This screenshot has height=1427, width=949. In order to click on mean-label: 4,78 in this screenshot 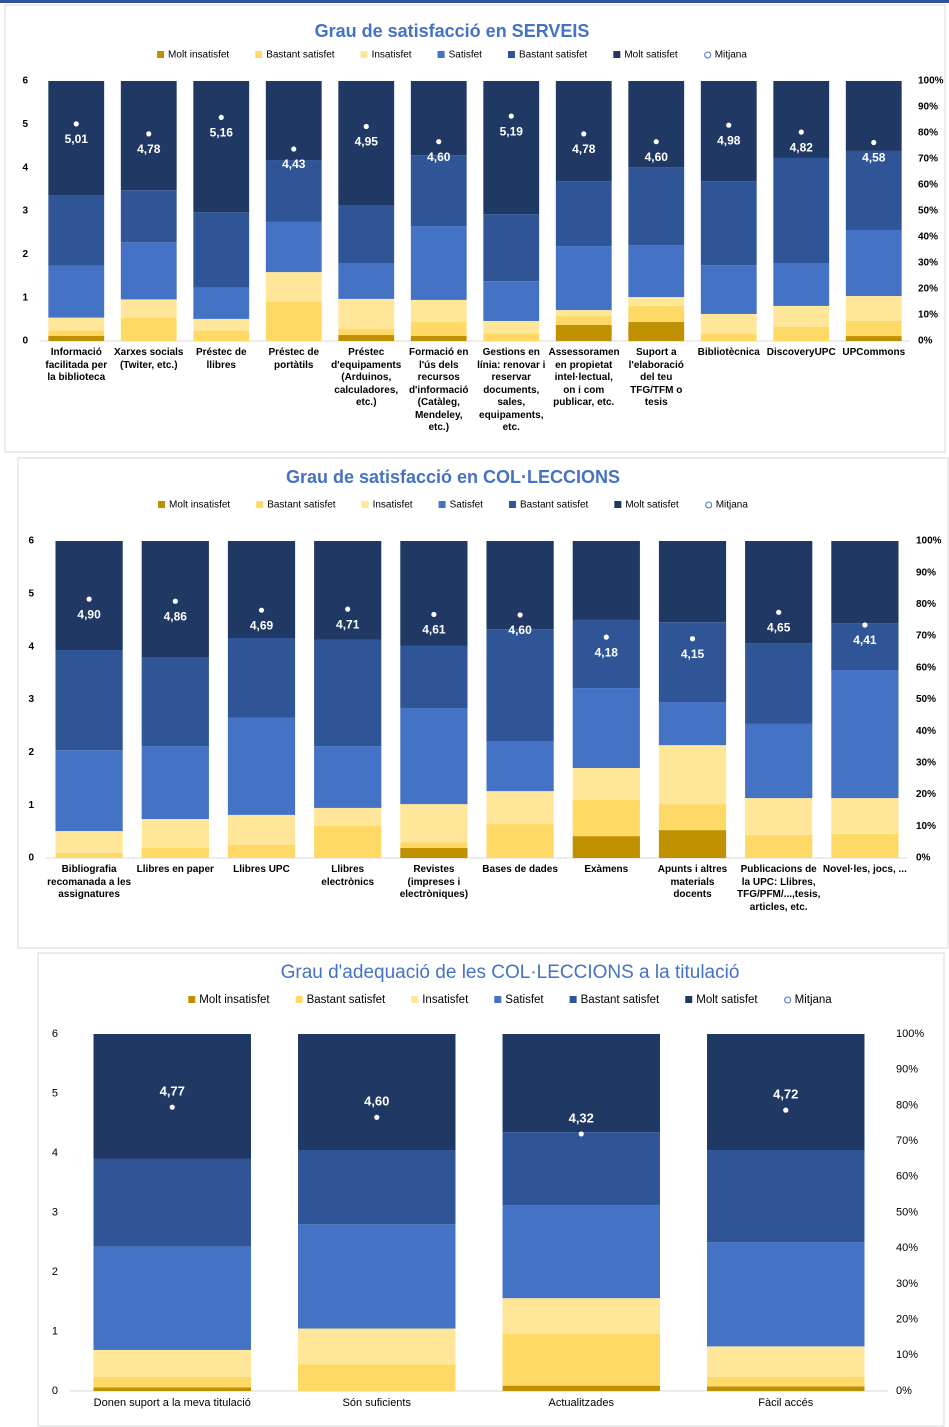, I will do `click(149, 149)`.